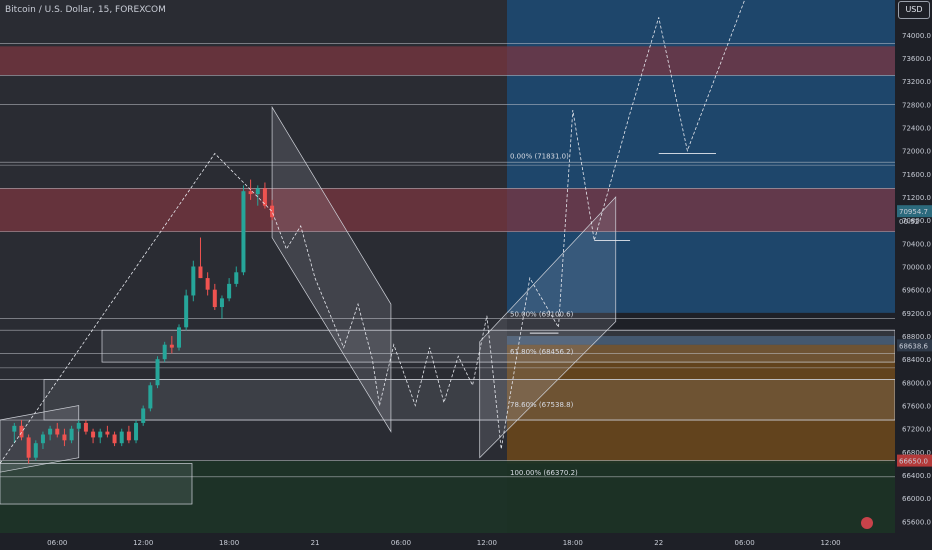 The image size is (932, 550). I want to click on countdown-label: 06:52, so click(909, 222).